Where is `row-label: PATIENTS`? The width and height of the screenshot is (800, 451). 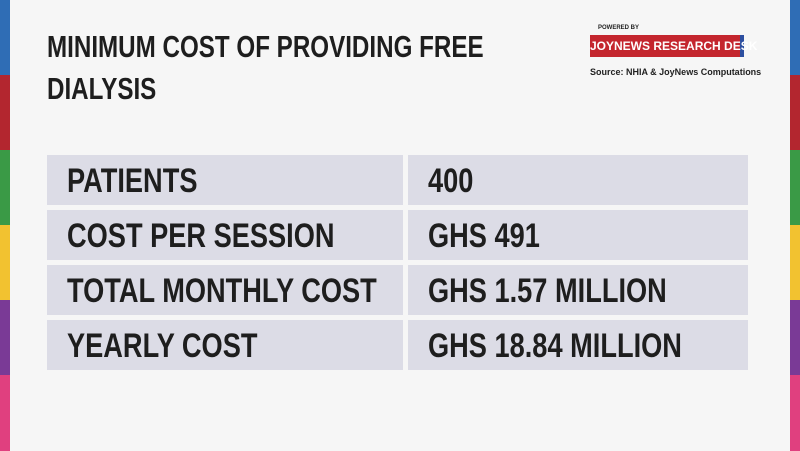
row-label: PATIENTS is located at coordinates (132, 181).